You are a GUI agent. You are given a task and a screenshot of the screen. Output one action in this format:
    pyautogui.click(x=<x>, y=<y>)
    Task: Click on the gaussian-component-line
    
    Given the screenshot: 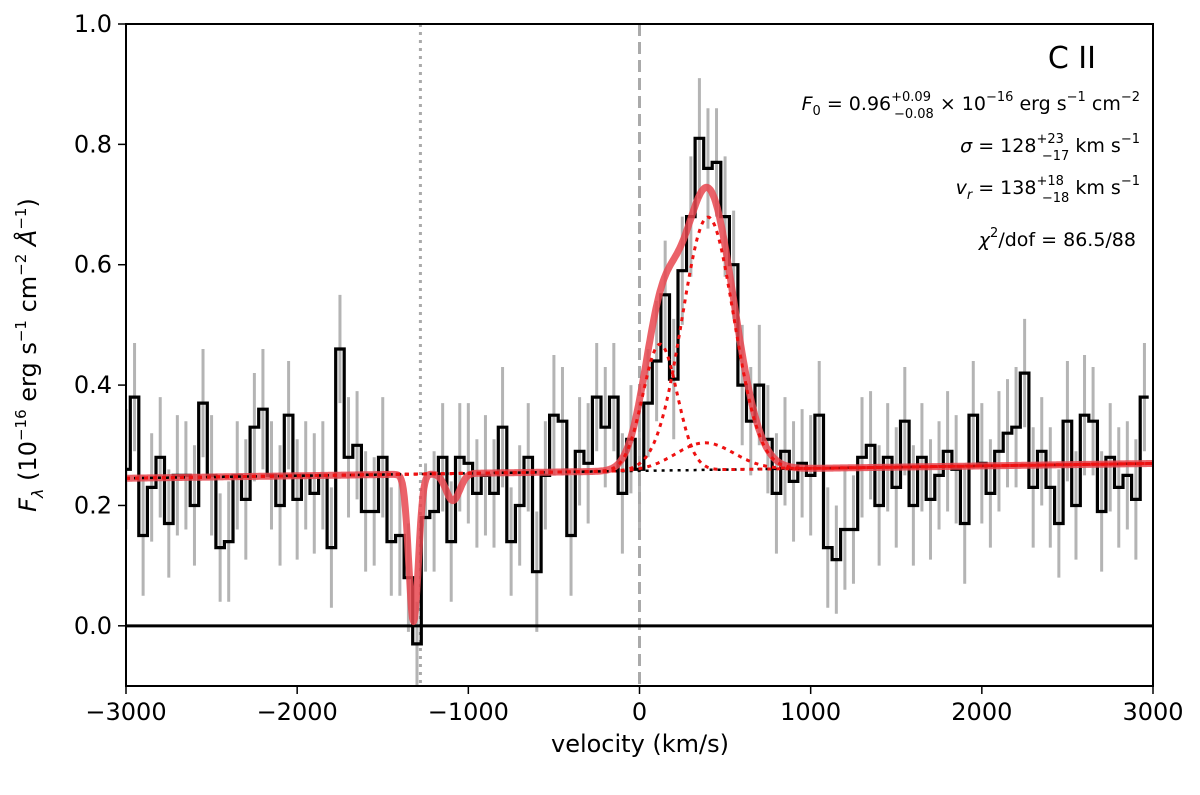 What is the action you would take?
    pyautogui.click(x=639, y=460)
    